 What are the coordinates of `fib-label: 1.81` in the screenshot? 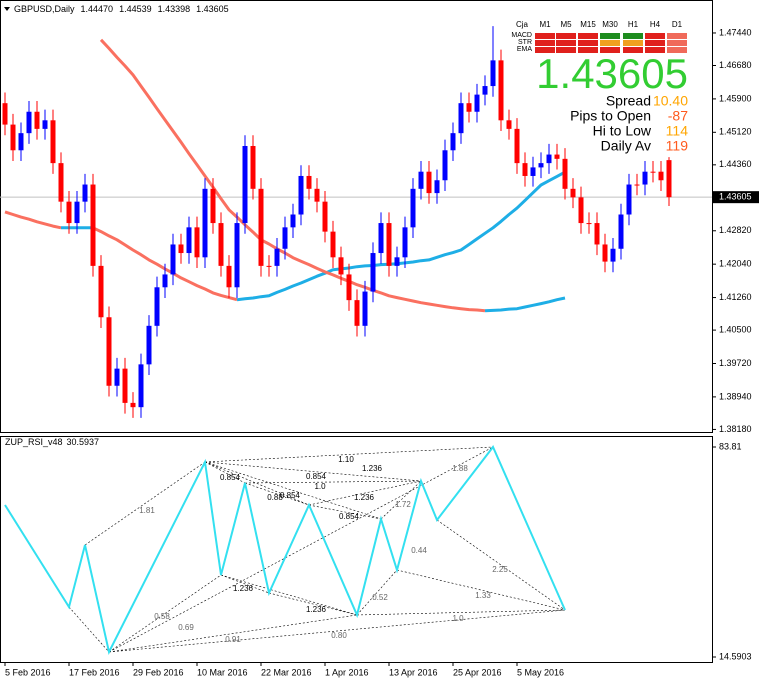 It's located at (147, 510).